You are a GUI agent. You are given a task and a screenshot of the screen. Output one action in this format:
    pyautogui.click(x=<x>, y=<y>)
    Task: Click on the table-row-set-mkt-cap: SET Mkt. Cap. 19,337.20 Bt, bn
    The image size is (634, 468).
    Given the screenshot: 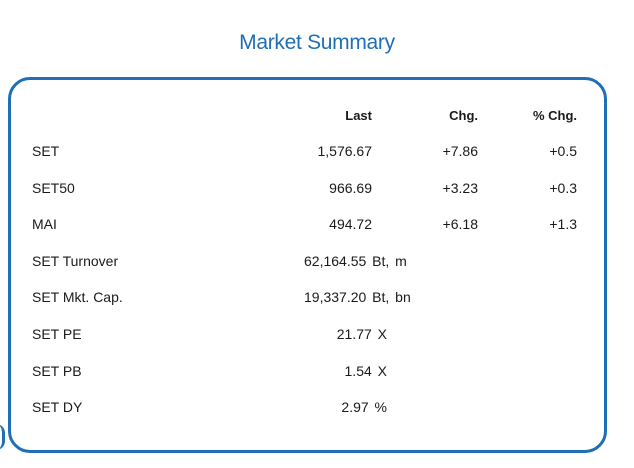 What is the action you would take?
    pyautogui.click(x=317, y=299)
    